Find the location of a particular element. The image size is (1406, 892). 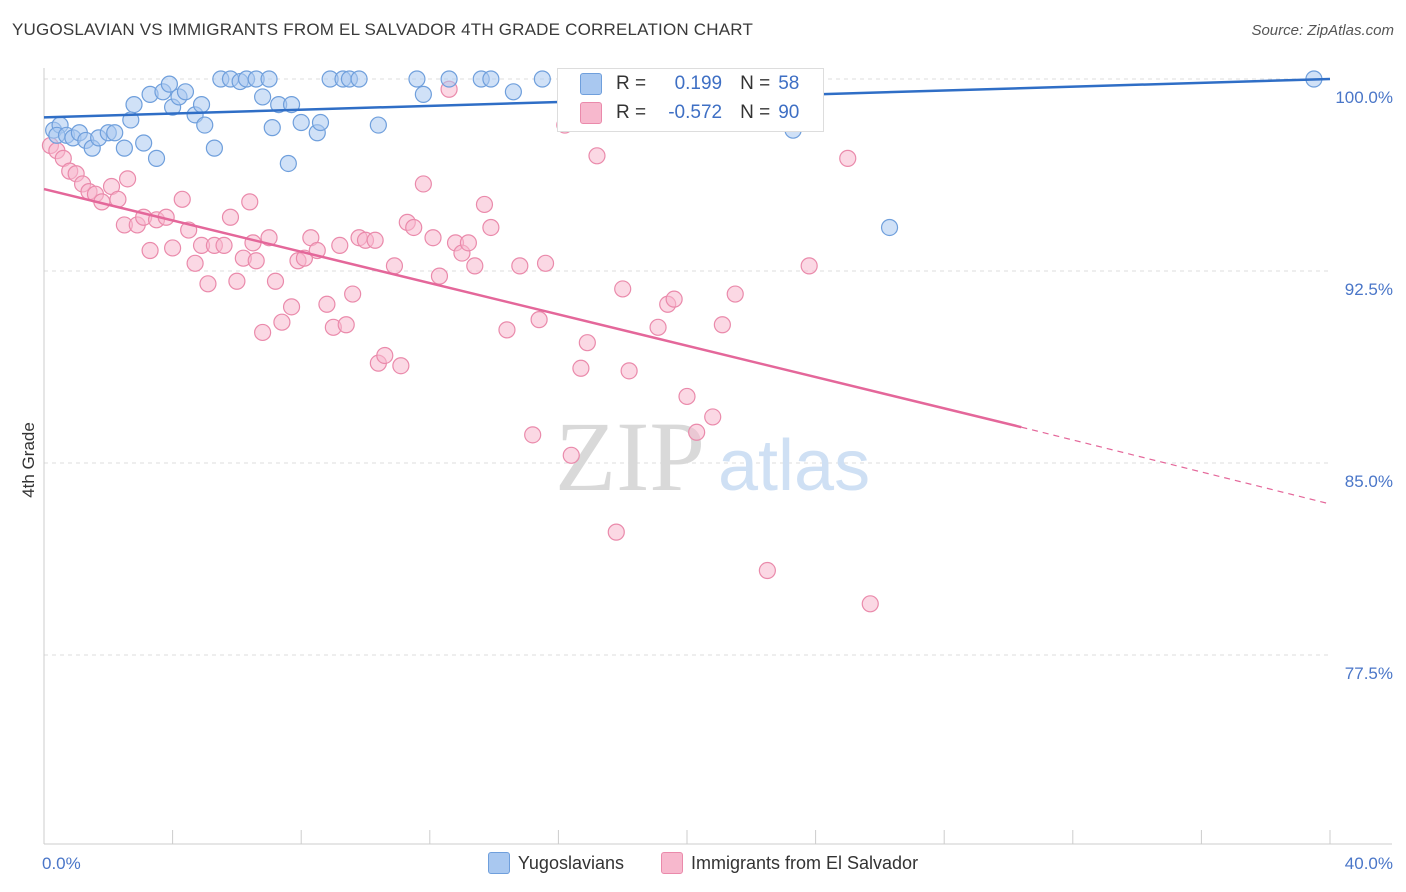

watermark-atlas: atlas is located at coordinates (794, 466).